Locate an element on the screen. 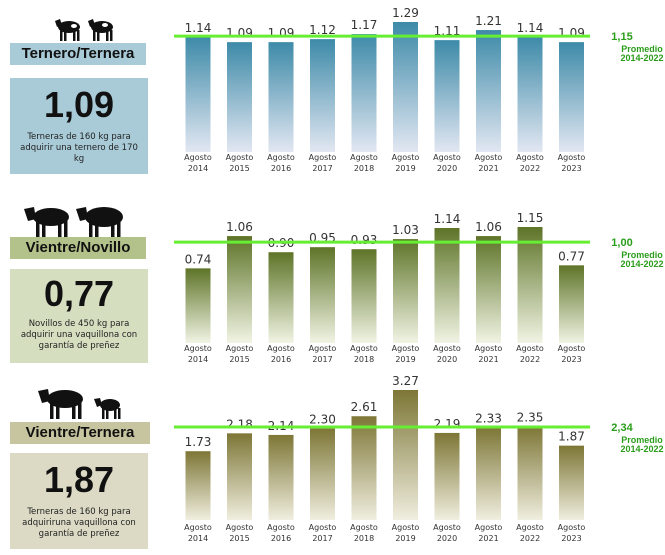 This screenshot has width=665, height=555. average-value: 1,15 is located at coordinates (621, 37).